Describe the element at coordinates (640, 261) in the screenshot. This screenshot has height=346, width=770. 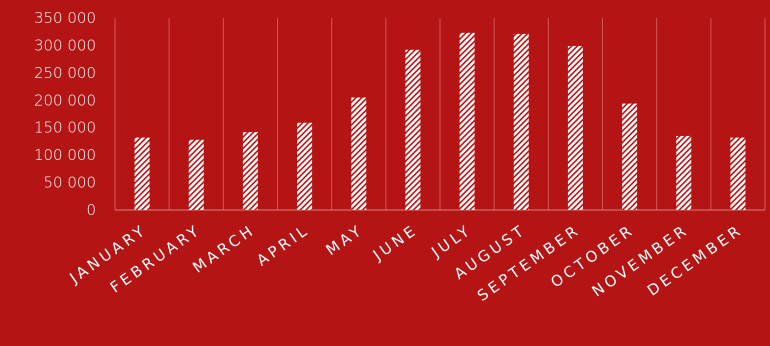
I see `x-tick-label: NOVEMBER` at that location.